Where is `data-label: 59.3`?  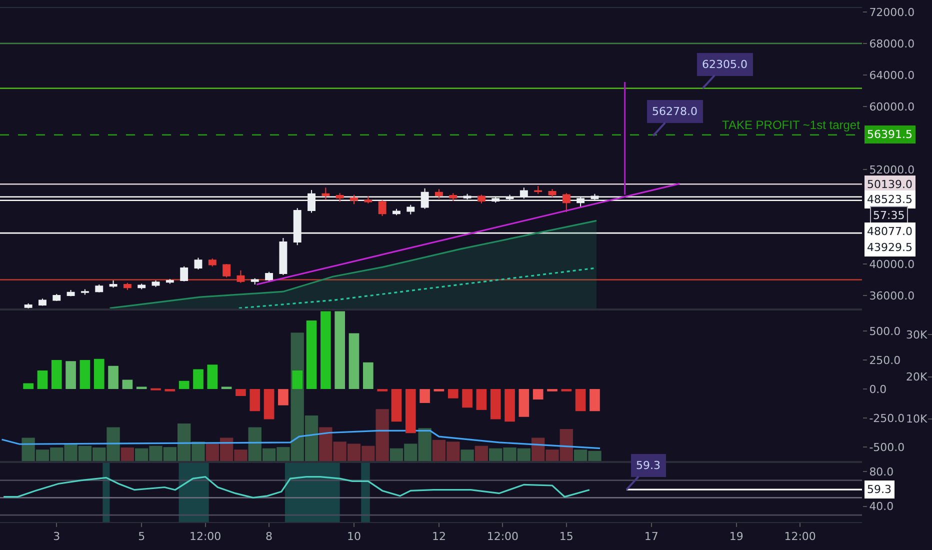
data-label: 59.3 is located at coordinates (879, 489).